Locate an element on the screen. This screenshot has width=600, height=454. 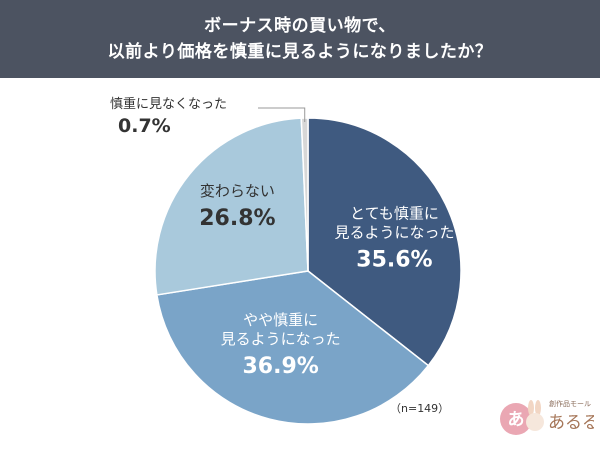
title-line-1: ボーナス時の買い物で、 is located at coordinates (300, 26).